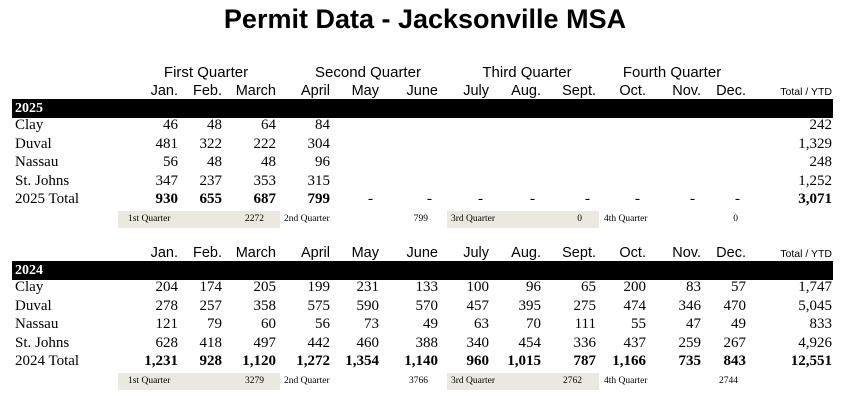 This screenshot has height=403, width=850. What do you see at coordinates (167, 180) in the screenshot?
I see `data-cell: 347` at bounding box center [167, 180].